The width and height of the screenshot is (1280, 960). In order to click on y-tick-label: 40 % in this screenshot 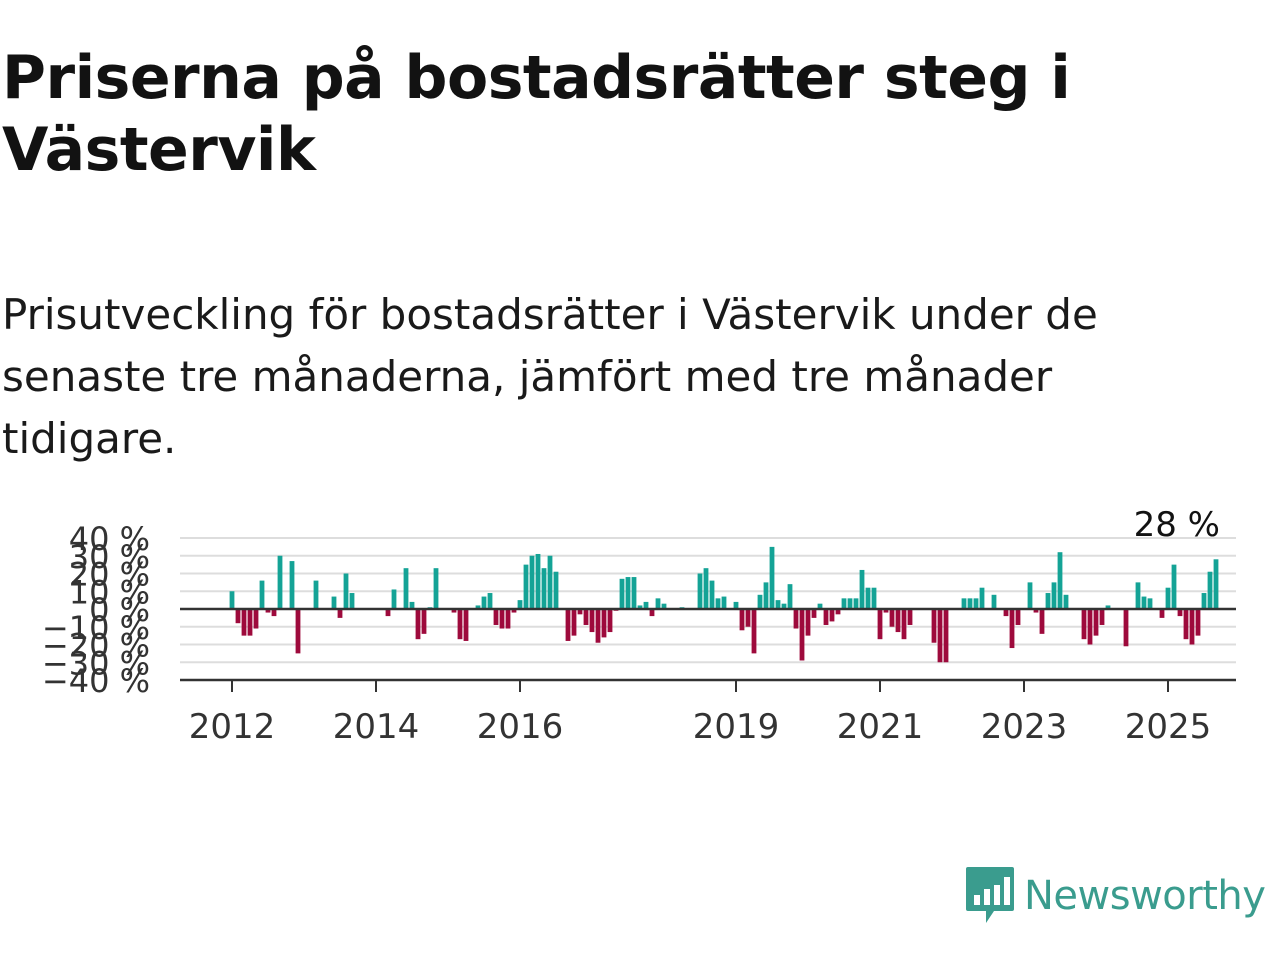, I will do `click(109, 539)`.